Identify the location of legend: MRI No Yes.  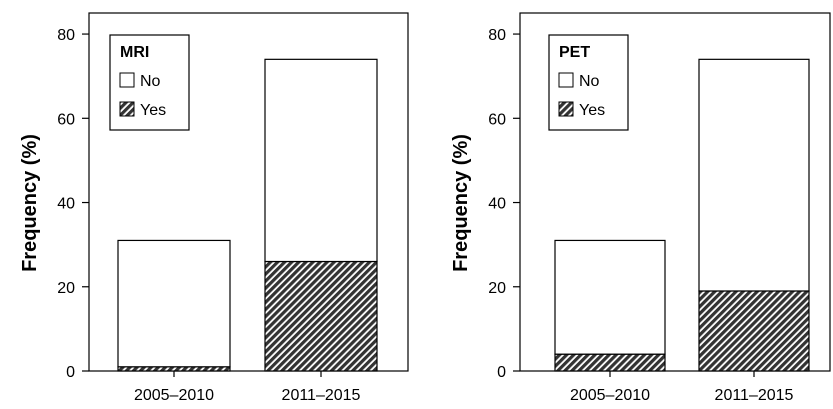
(149, 82).